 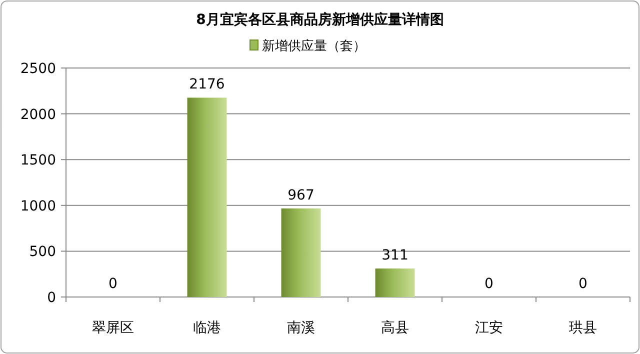 What do you see at coordinates (42, 252) in the screenshot?
I see `y-tick-label: 500` at bounding box center [42, 252].